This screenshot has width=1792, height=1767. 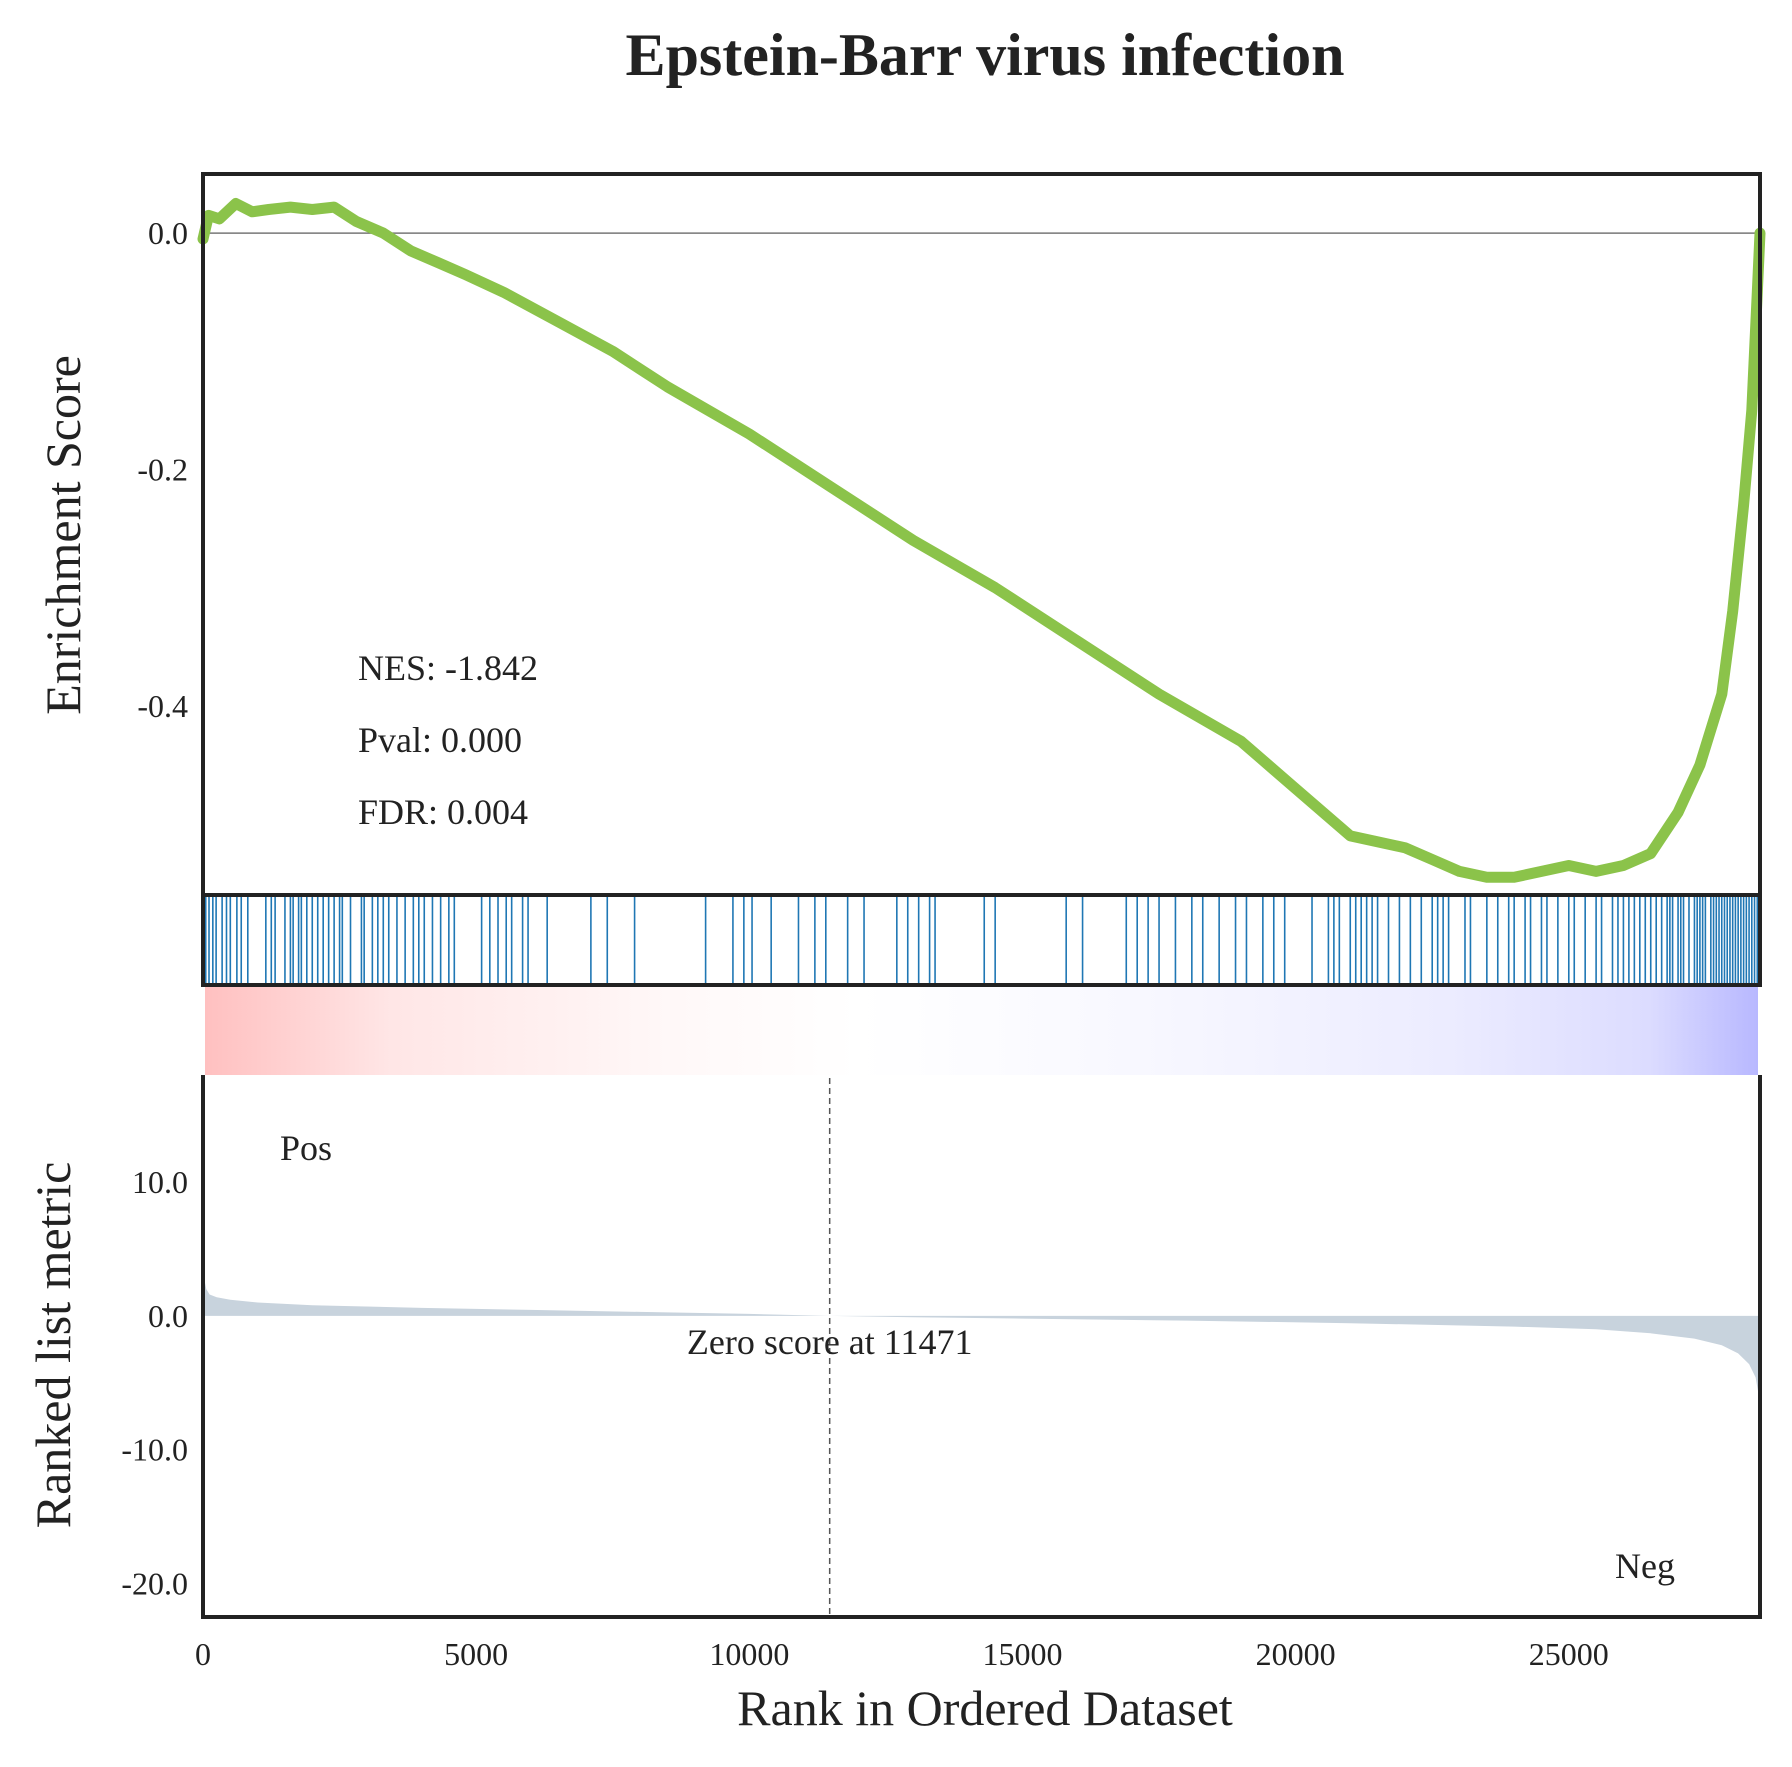 I want to click on nes-annotation: NES: -1.842, so click(x=448, y=668).